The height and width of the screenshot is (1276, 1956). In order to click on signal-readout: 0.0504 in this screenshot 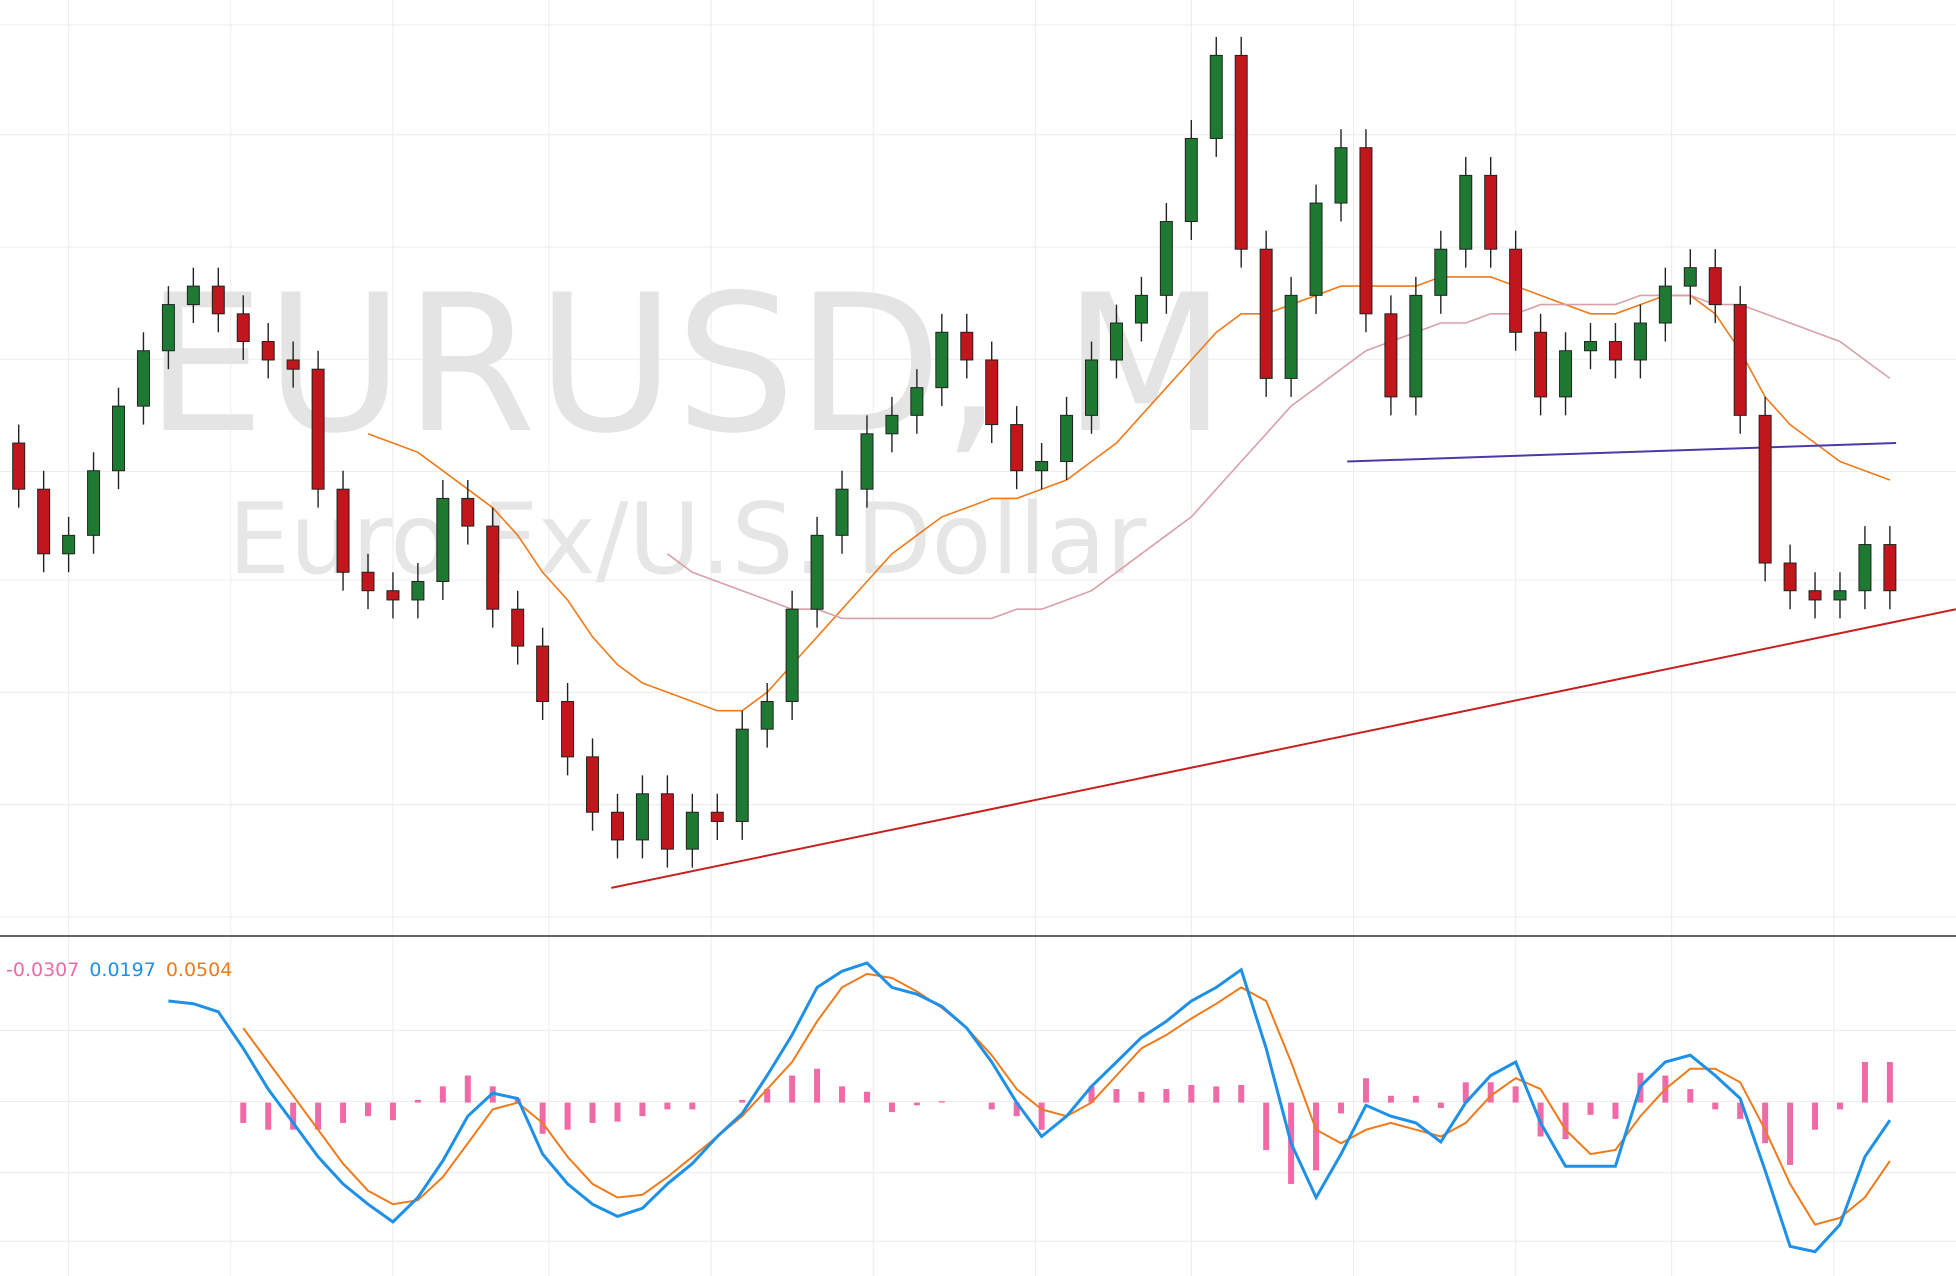, I will do `click(199, 970)`.